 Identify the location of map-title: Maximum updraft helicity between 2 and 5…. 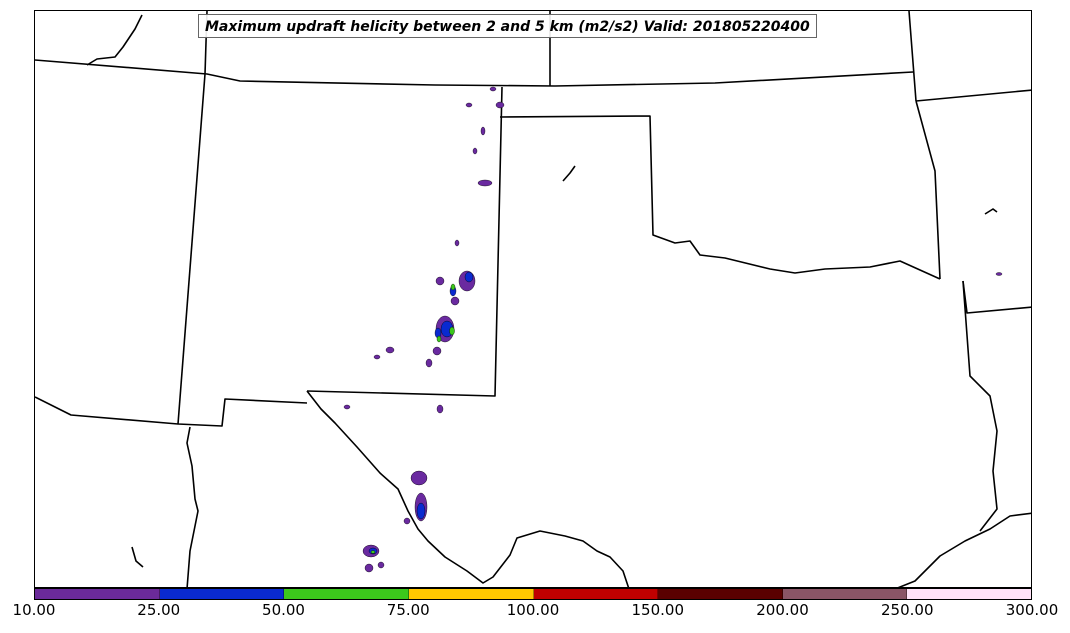
(507, 26).